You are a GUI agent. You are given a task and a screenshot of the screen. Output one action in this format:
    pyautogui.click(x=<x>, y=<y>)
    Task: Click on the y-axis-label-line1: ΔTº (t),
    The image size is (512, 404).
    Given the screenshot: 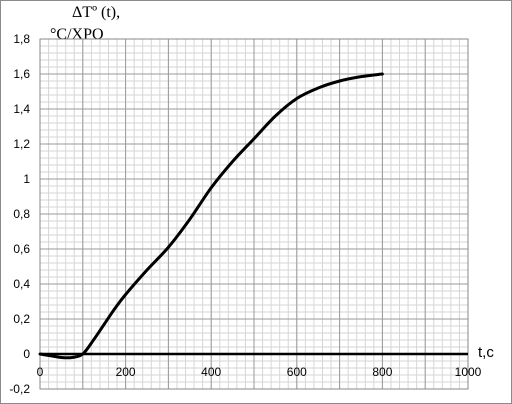 What is the action you would take?
    pyautogui.click(x=96, y=12)
    